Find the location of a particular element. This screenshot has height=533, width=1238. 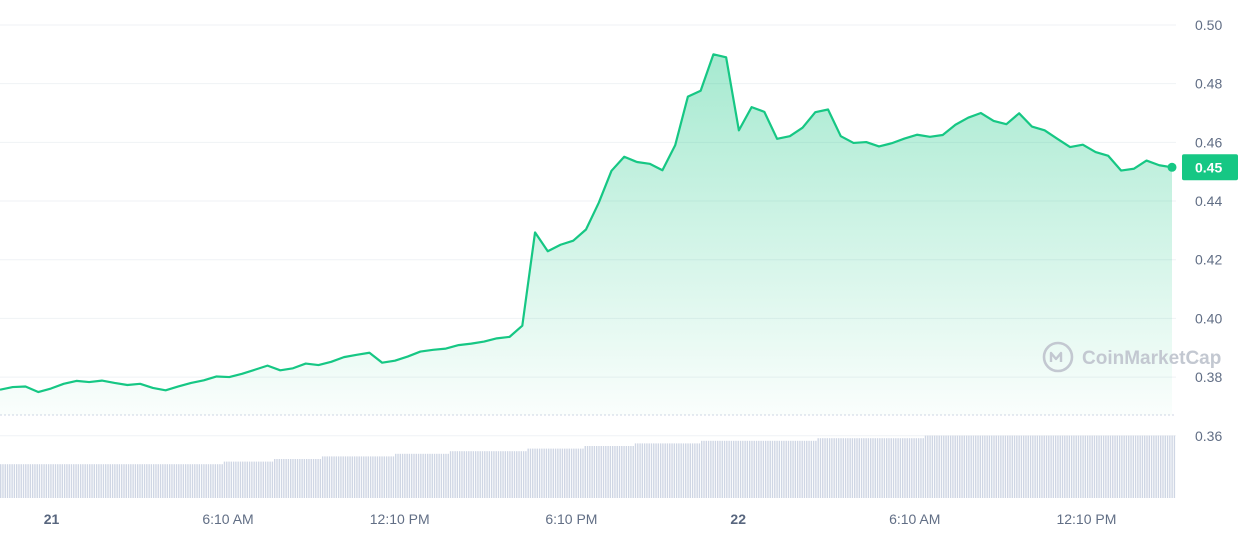

y-tick-label: 0.46 is located at coordinates (1208, 142).